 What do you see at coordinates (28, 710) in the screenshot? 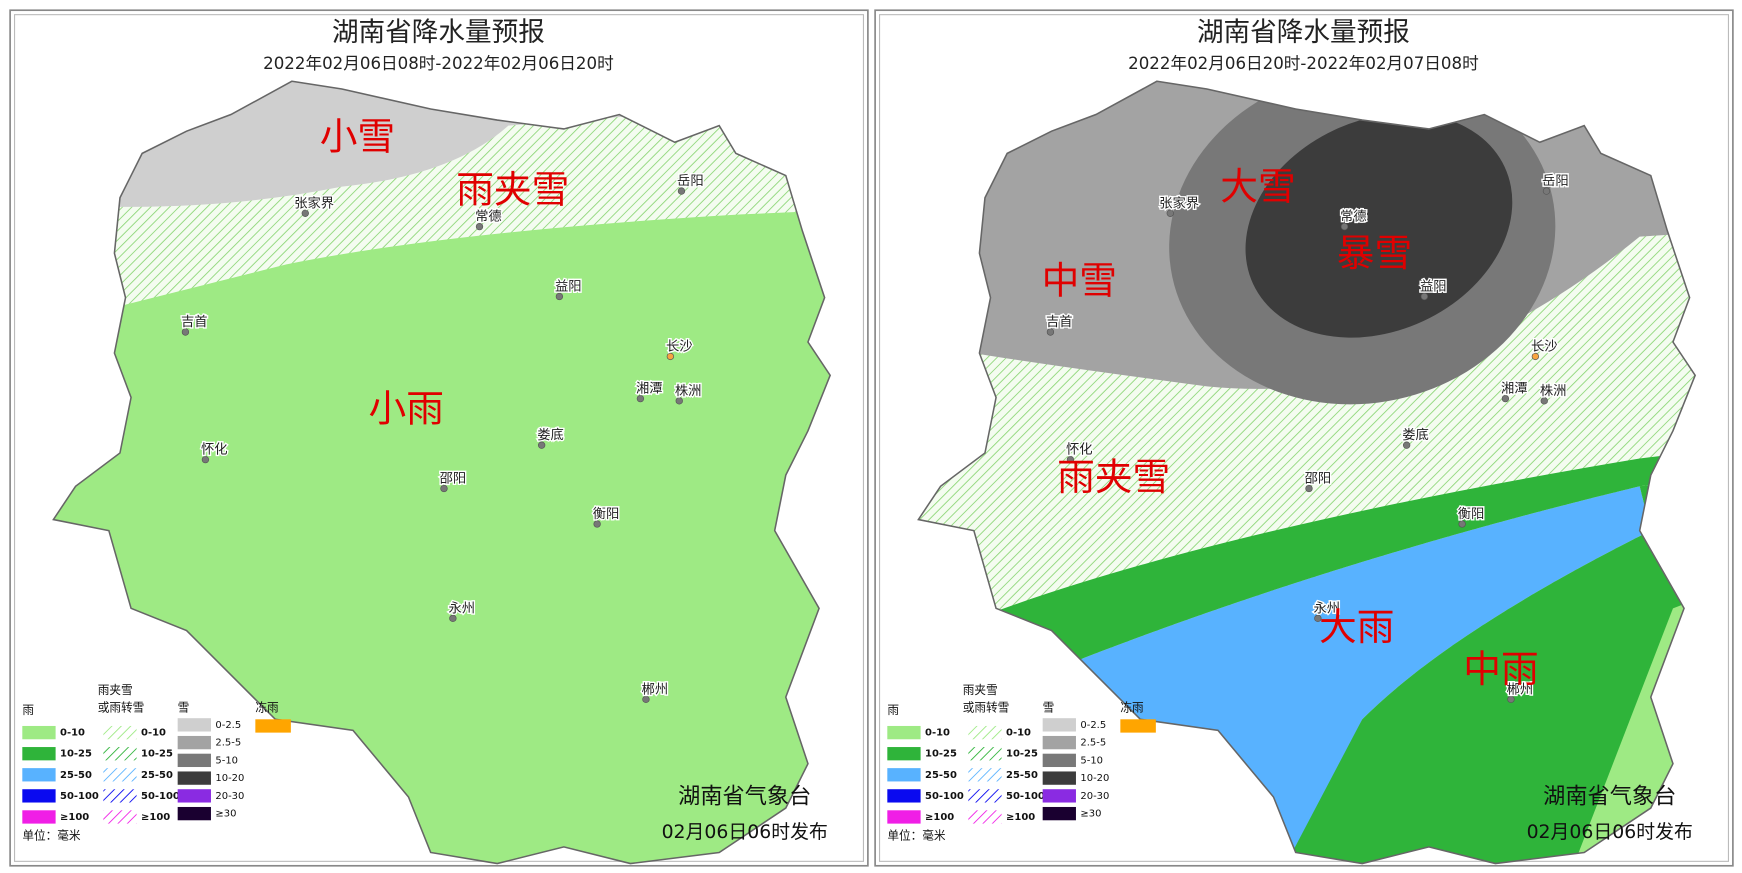
I see `legend-header: 雨` at bounding box center [28, 710].